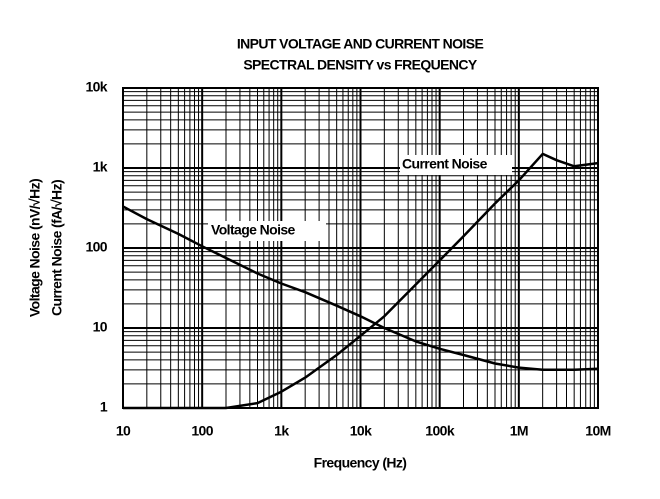  I want to click on x-tick-label: 100k, so click(440, 431).